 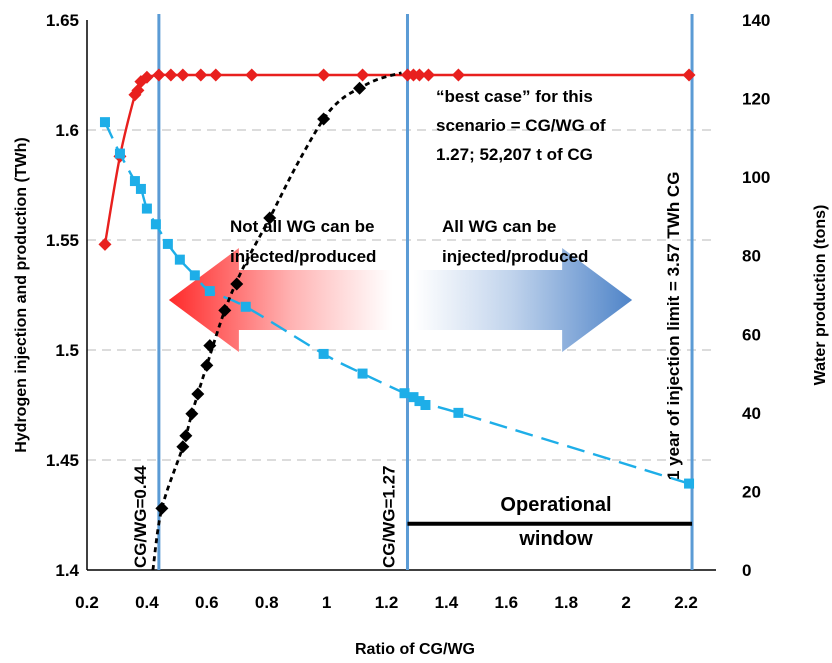 I want to click on x-tick-label: 0.2, so click(x=87, y=602).